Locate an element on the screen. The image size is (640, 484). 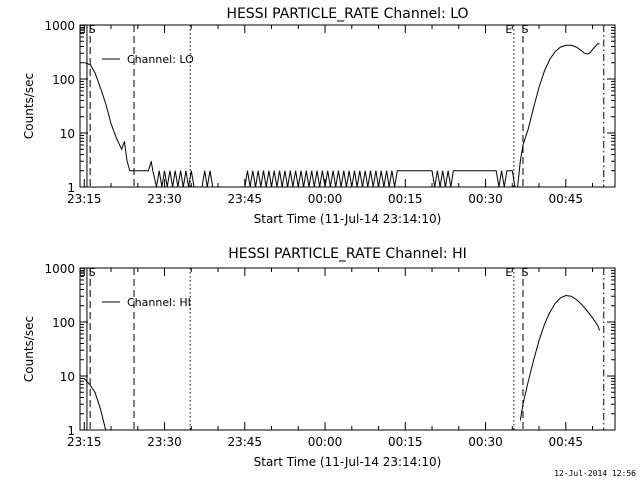
footer-timestamp: 12-Jul-2014 12:56 is located at coordinates (595, 473).